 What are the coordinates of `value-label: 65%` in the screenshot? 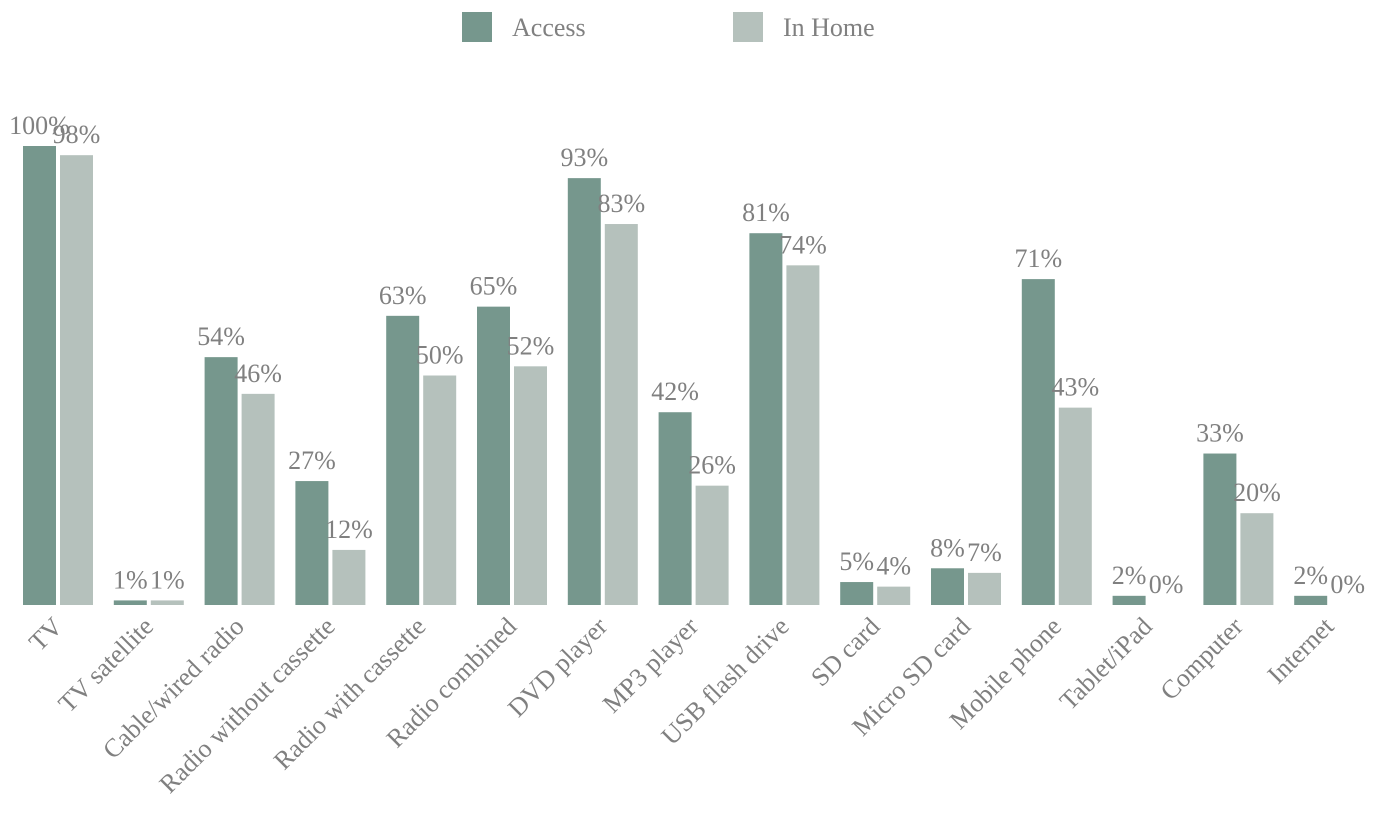 It's located at (494, 286).